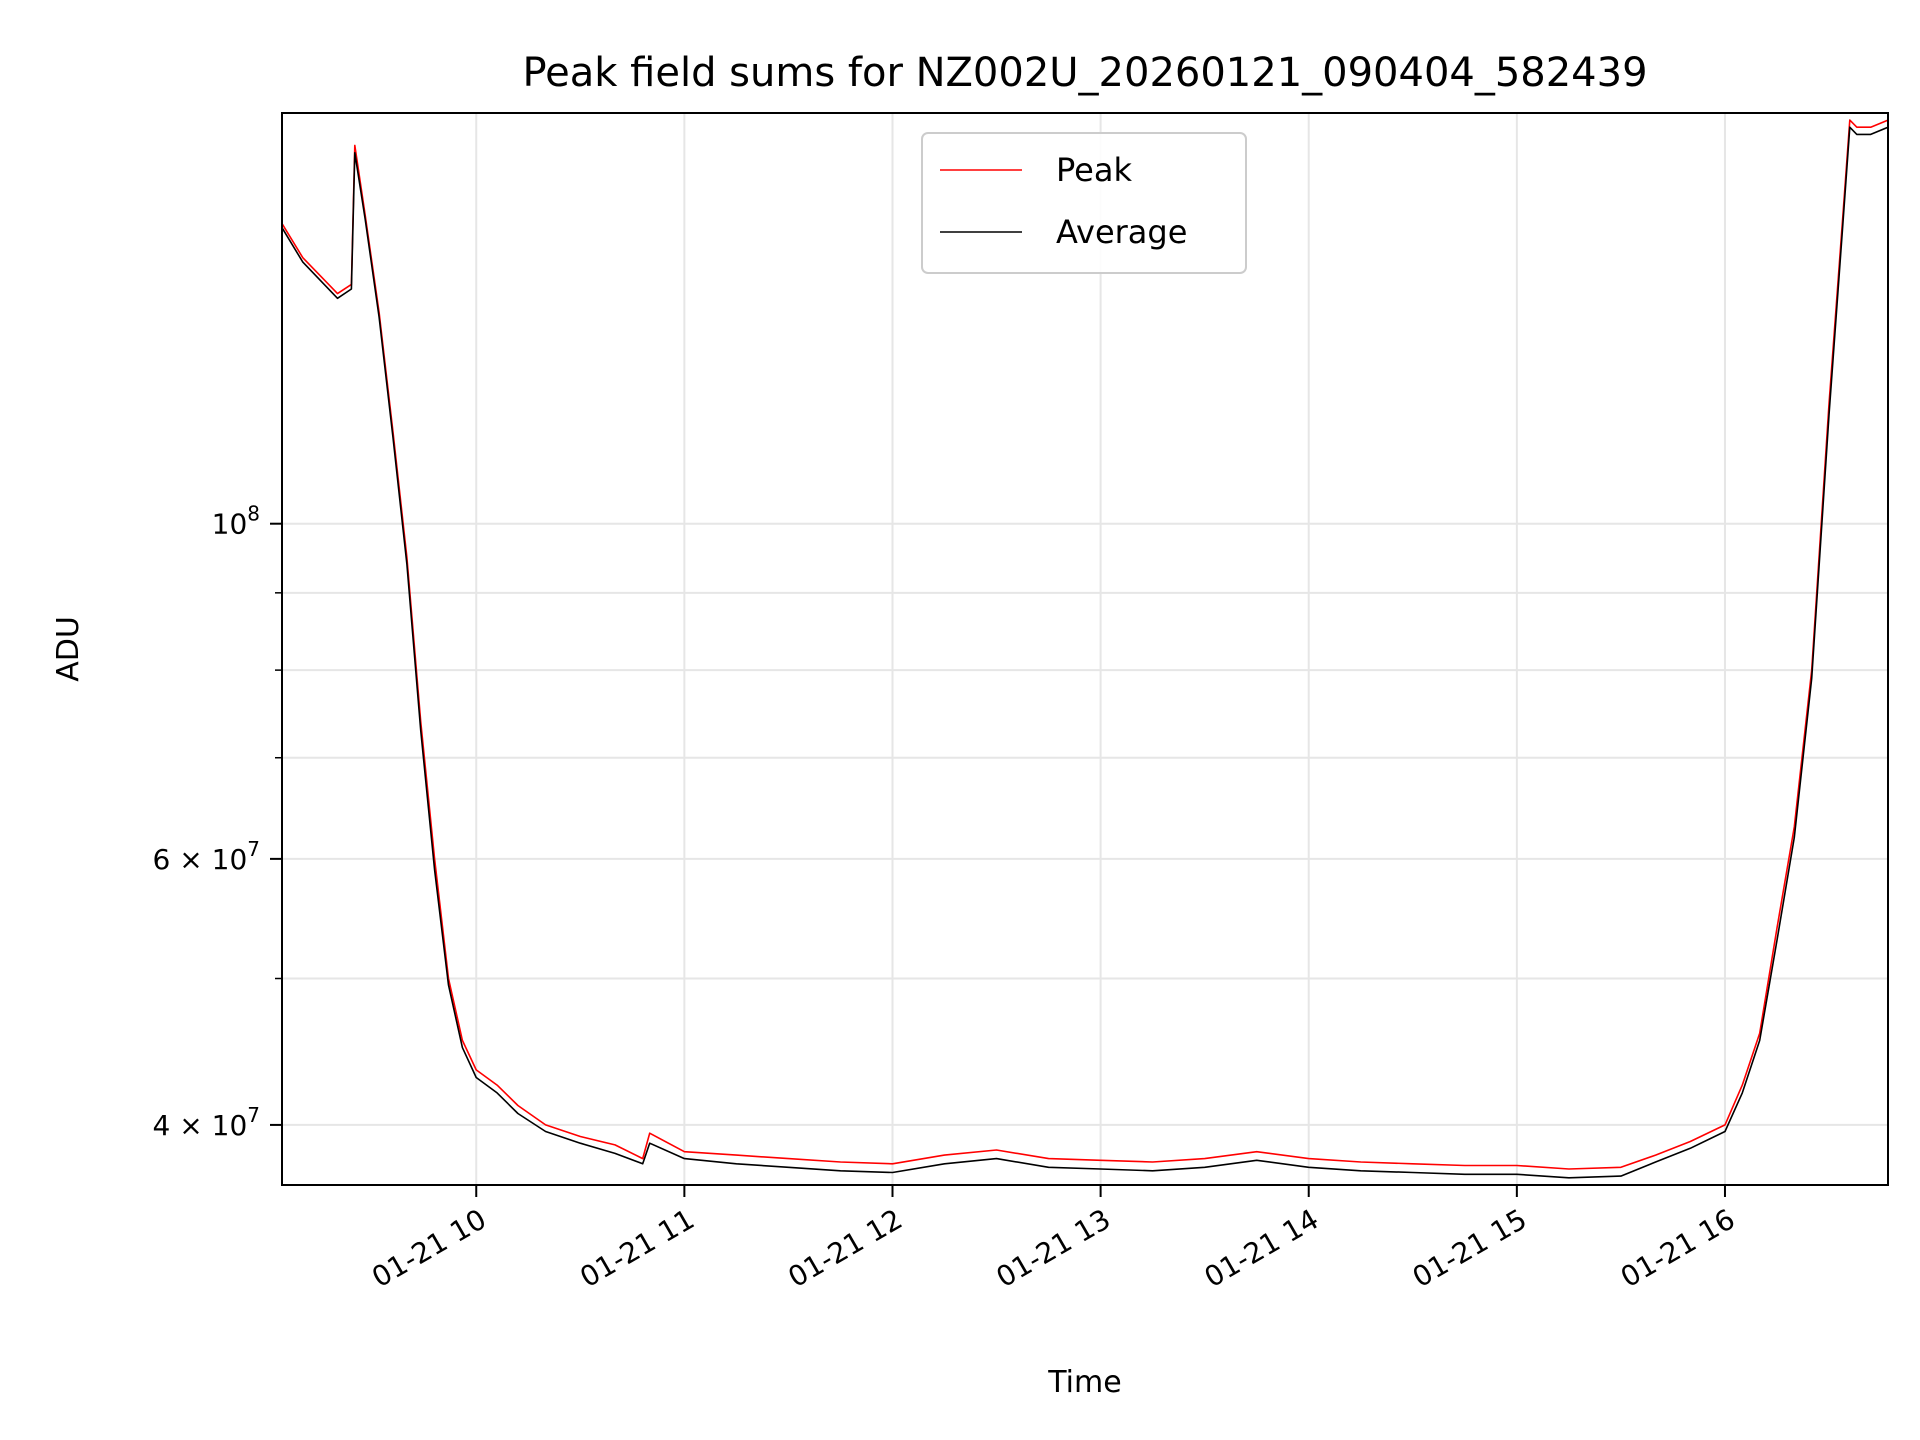  I want to click on legend-label-average: Average, so click(1121, 232).